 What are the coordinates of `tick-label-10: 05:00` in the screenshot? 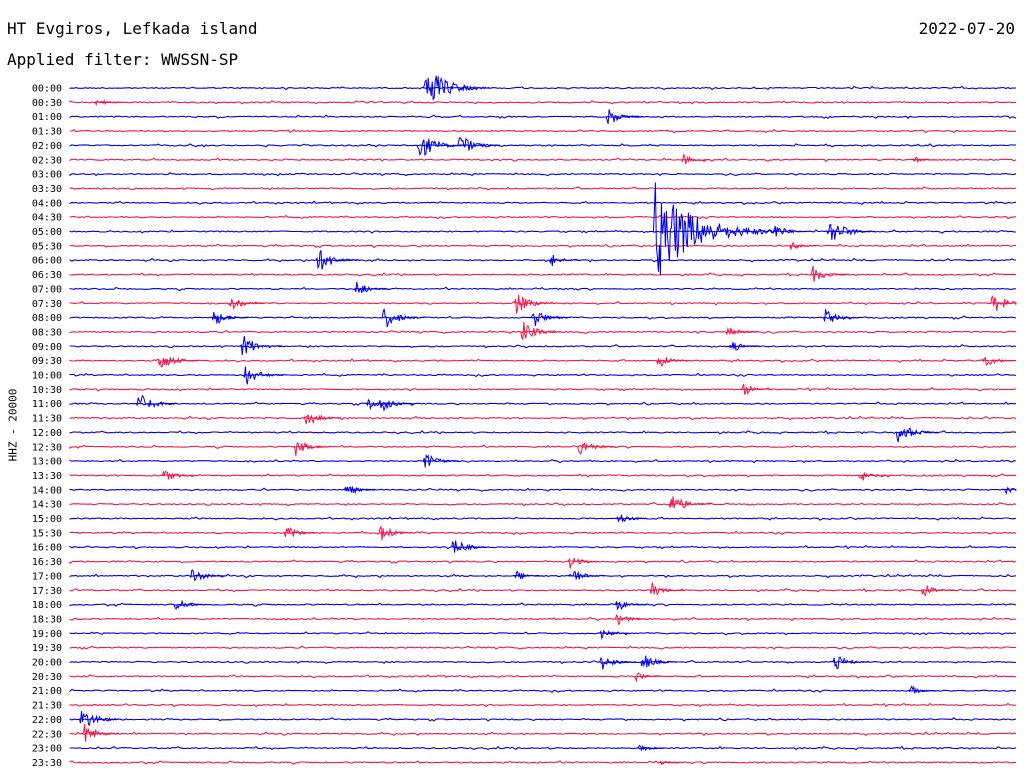 It's located at (47, 232).